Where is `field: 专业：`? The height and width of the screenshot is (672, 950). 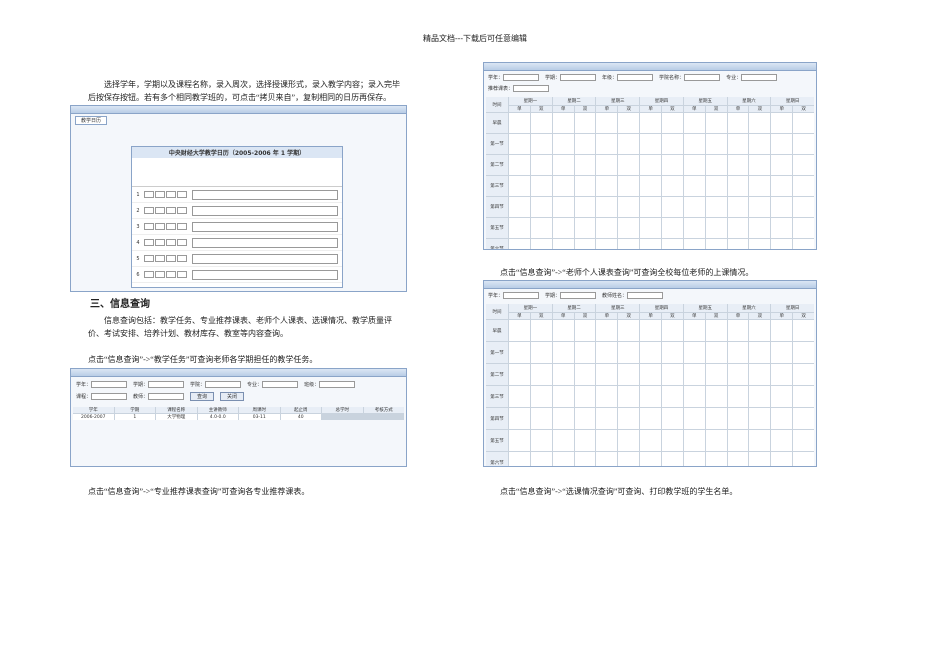
field: 专业： is located at coordinates (752, 77).